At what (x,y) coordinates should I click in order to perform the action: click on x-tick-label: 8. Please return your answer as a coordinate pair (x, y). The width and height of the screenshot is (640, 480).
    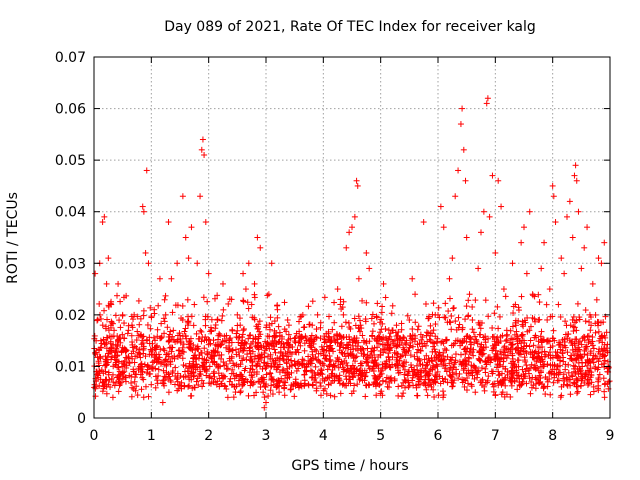
    Looking at the image, I should click on (552, 436).